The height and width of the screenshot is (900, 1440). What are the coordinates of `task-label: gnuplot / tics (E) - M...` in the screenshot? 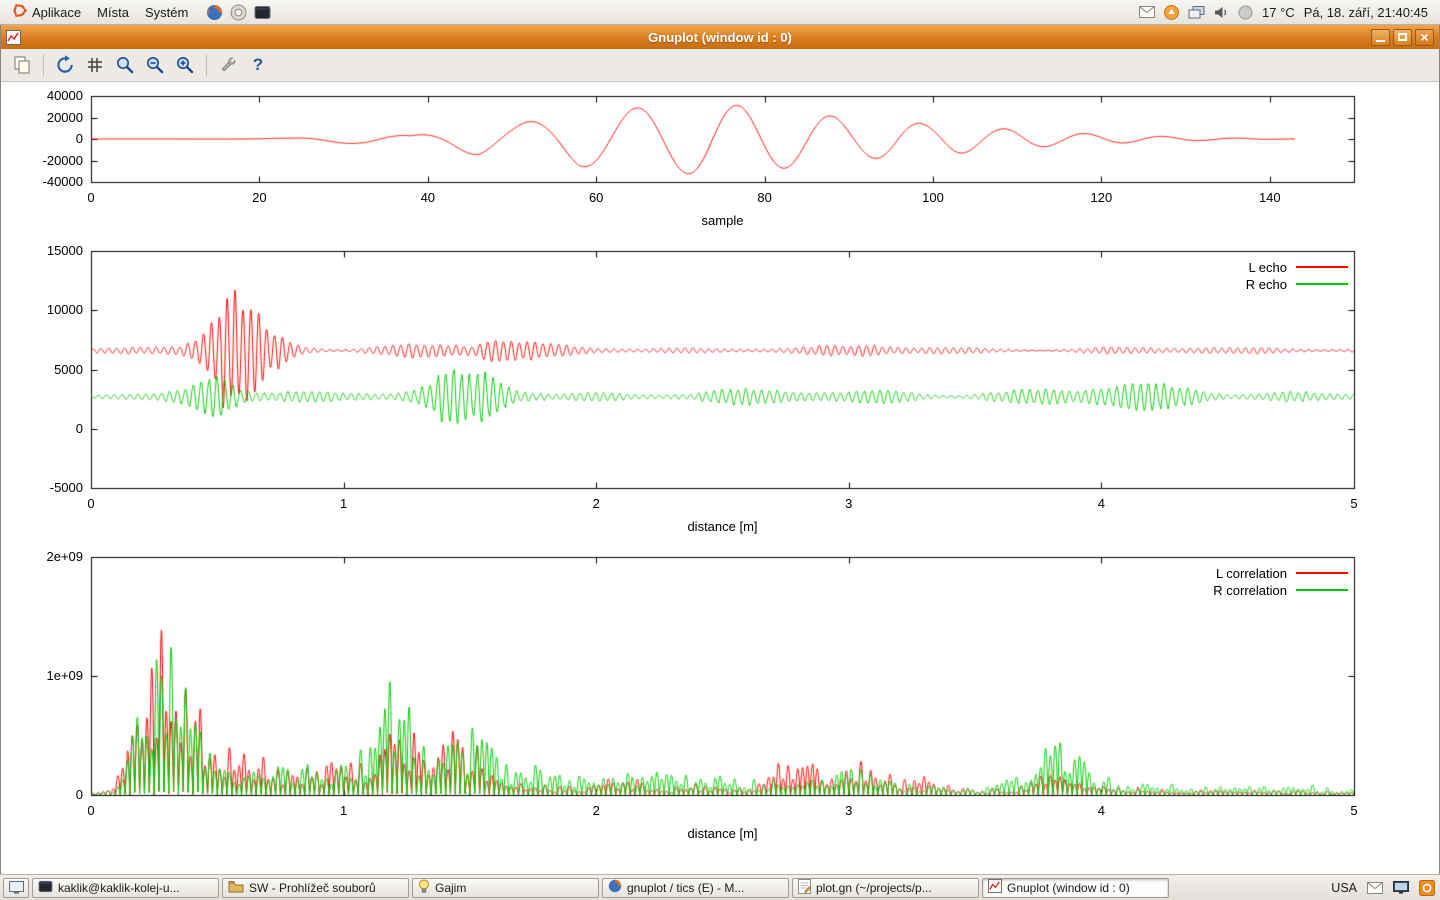 It's located at (686, 887).